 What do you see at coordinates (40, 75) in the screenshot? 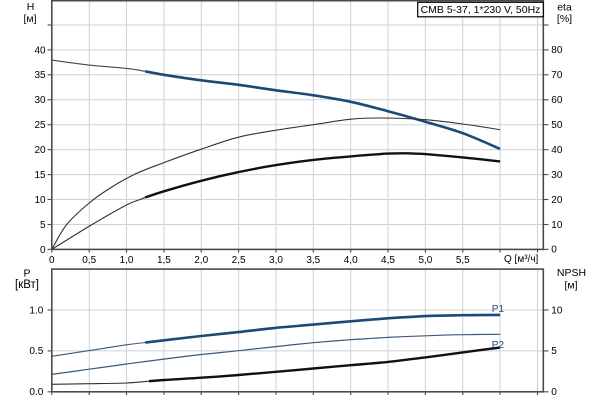
I see `svg-text: 35` at bounding box center [40, 75].